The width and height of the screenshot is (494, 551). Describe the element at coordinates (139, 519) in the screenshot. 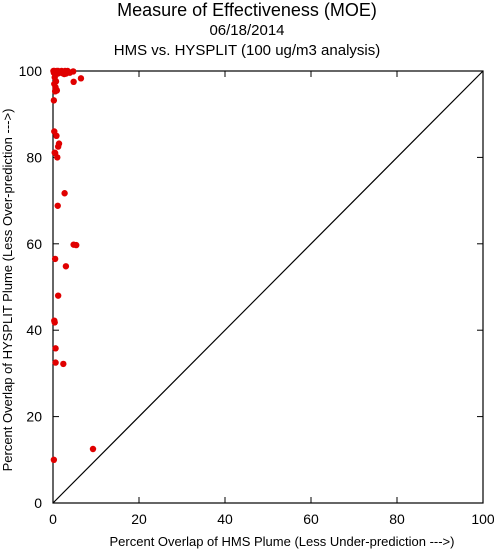

I see `x-tick-label: 20` at that location.